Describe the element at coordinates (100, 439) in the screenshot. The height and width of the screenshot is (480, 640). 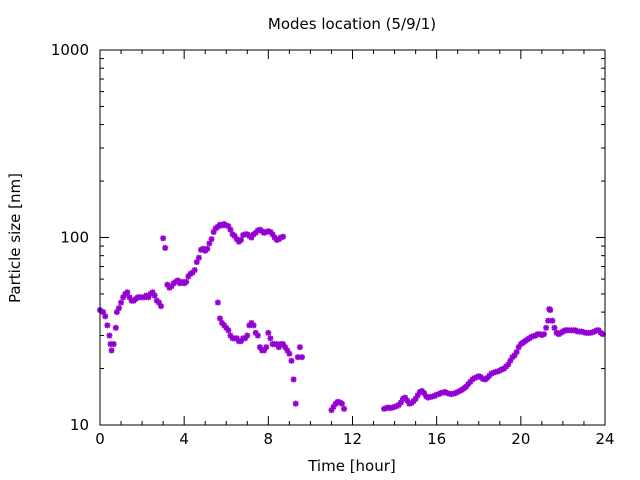
I see `x-tick-label: 0` at that location.